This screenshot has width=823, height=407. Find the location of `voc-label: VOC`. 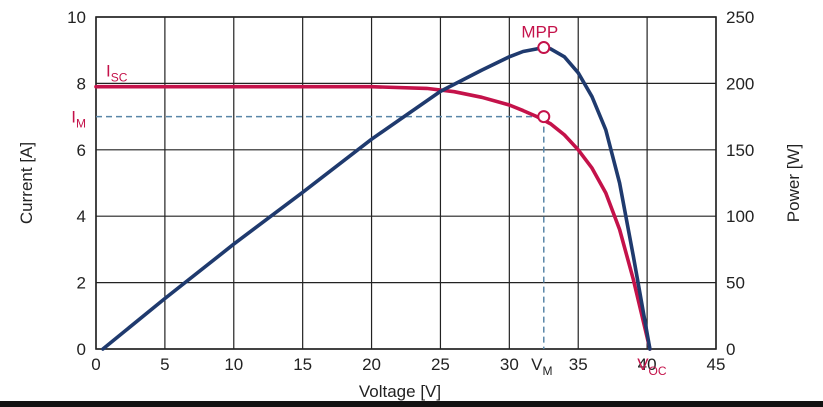

voc-label: VOC is located at coordinates (652, 366).